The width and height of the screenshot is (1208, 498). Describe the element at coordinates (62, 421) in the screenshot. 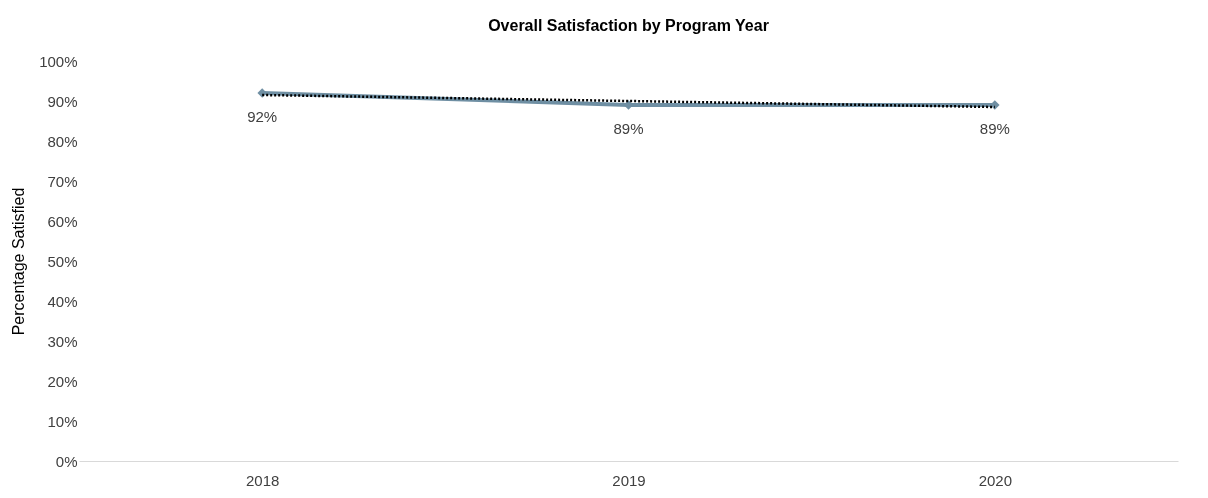

I see `y-tick-label: 10%` at that location.